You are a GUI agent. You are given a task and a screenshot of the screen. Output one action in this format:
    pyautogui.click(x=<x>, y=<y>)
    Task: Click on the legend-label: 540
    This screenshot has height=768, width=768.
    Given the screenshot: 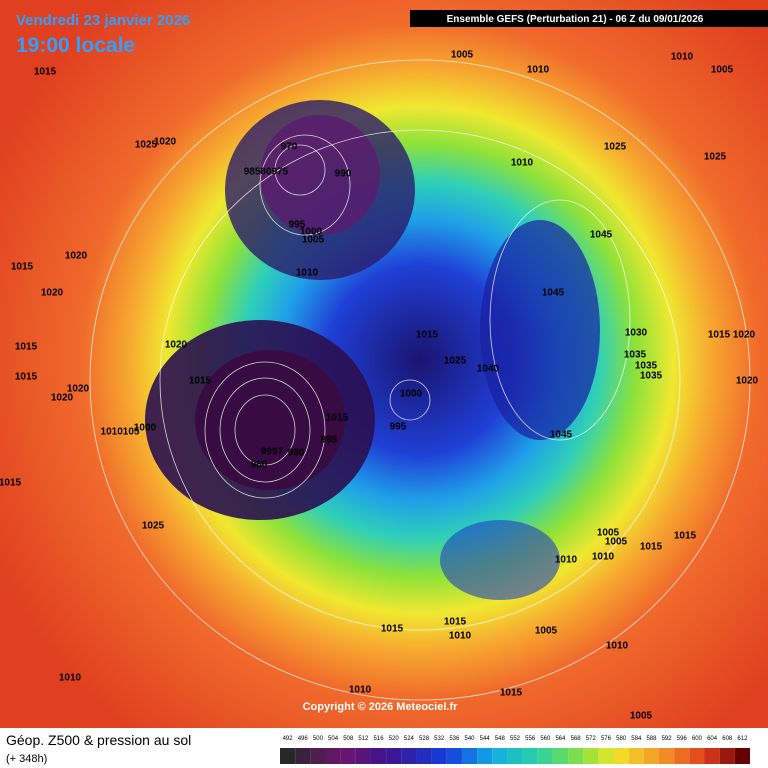 What is the action you would take?
    pyautogui.click(x=470, y=739)
    